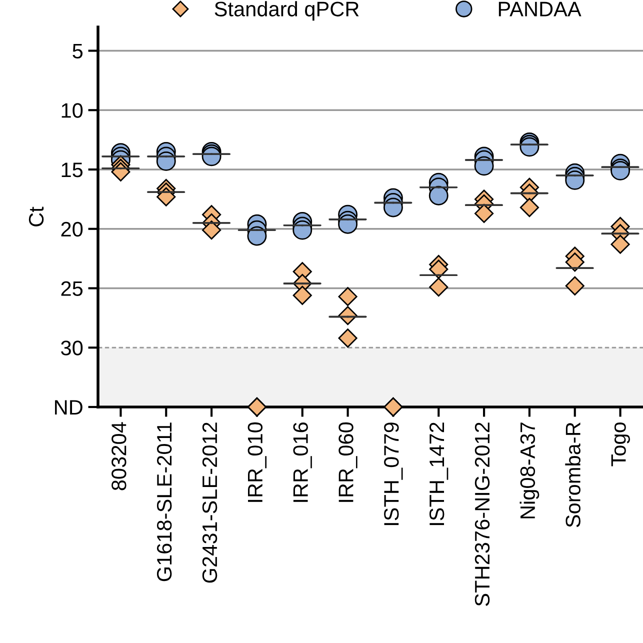  I want to click on x-tick-label: STH2376-NIG-2012, so click(482, 514).